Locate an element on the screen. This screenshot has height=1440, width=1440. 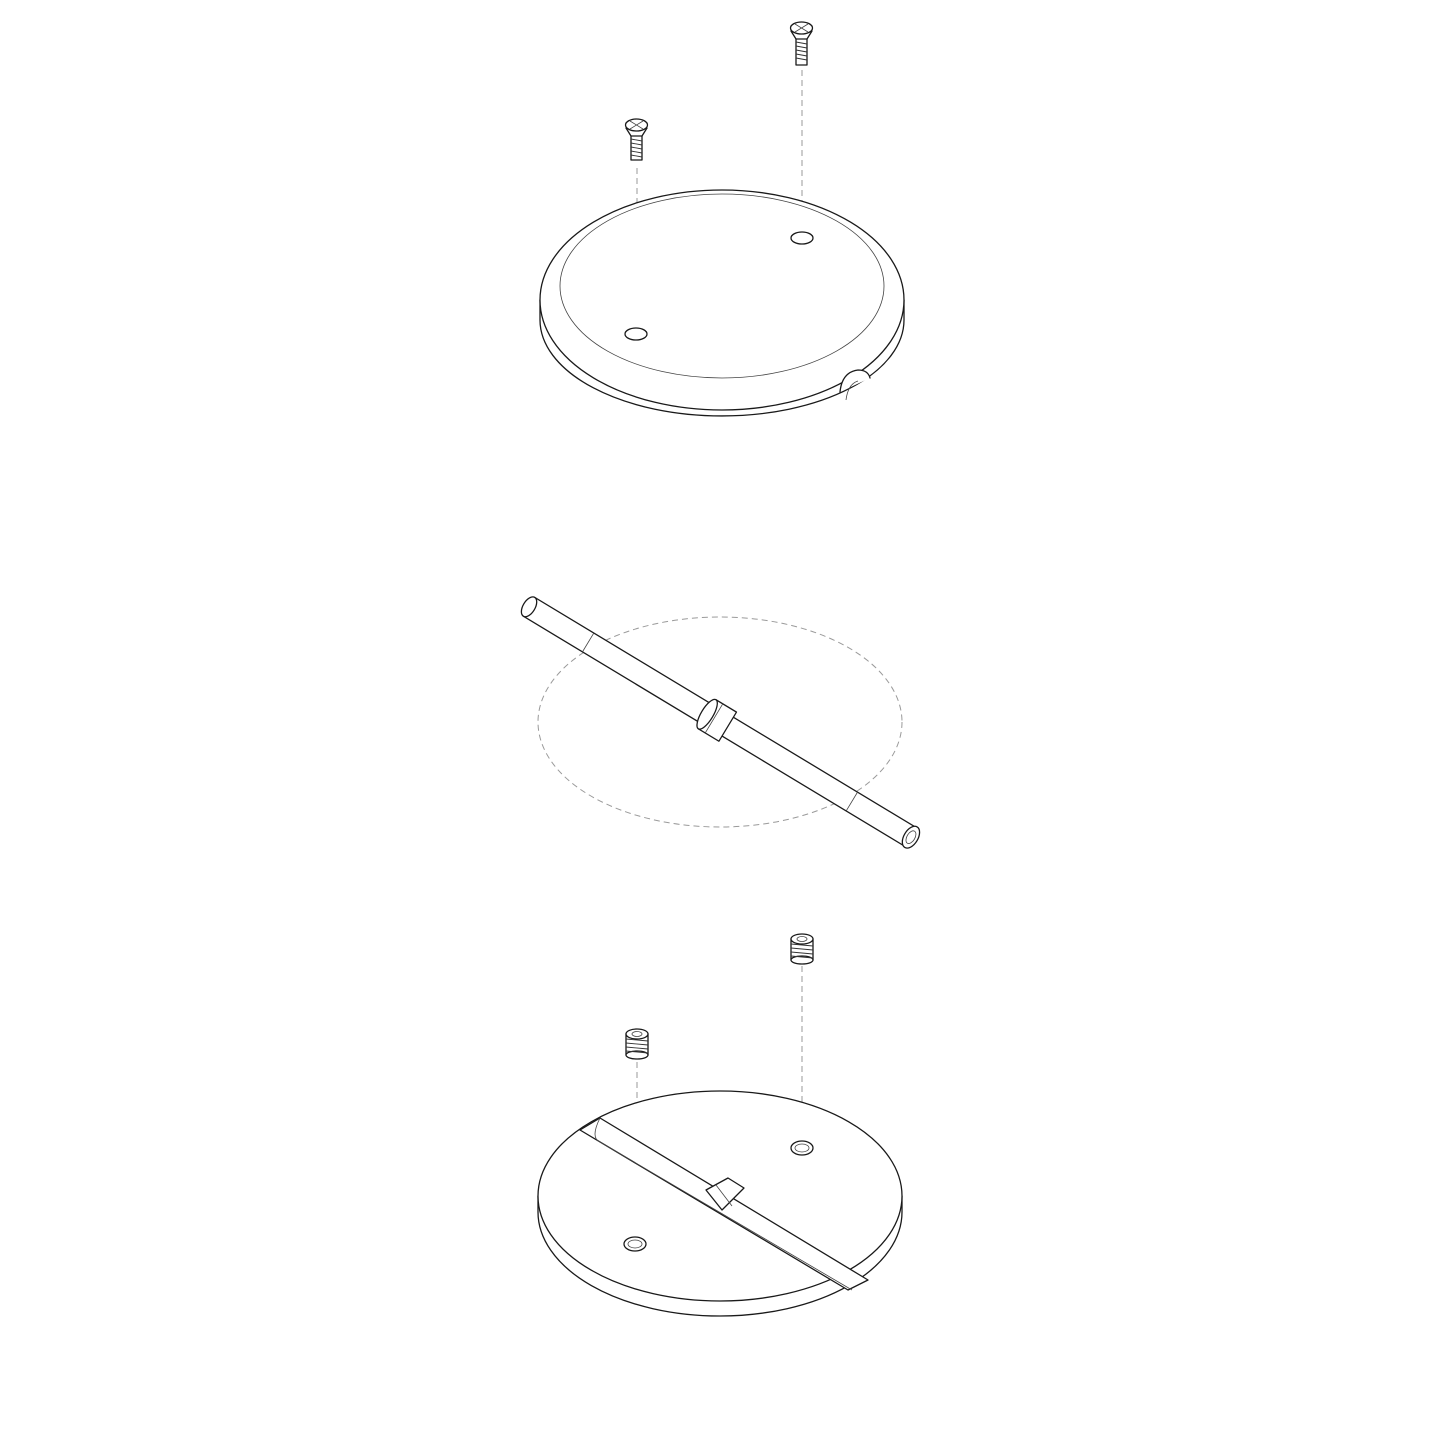
disc-footprint-outline is located at coordinates (720, 722).